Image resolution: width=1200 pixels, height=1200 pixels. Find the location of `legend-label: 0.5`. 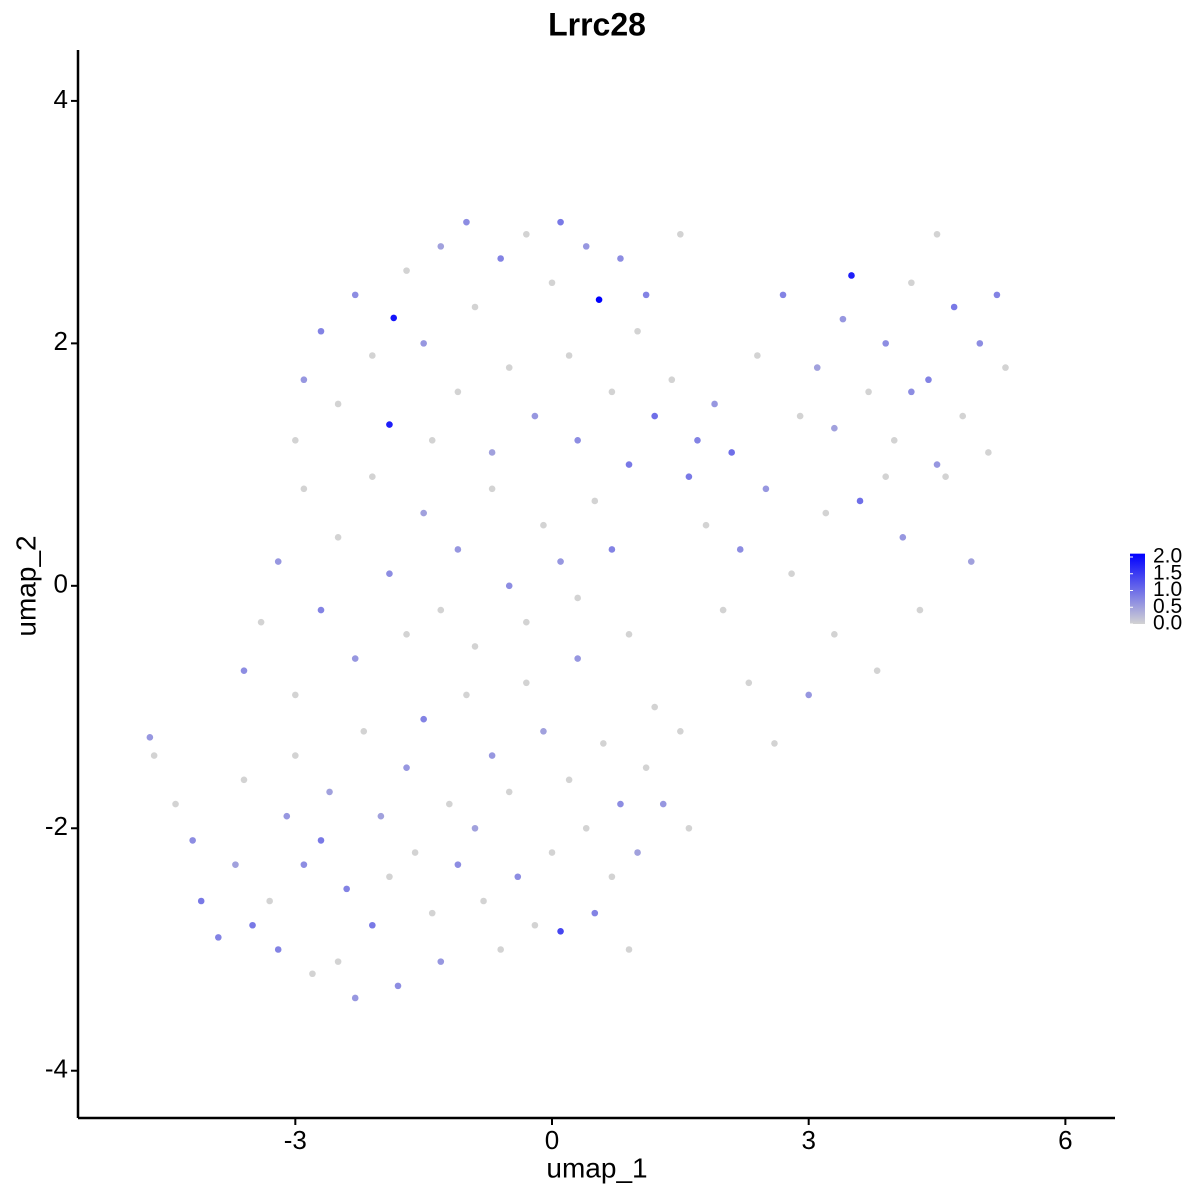

legend-label: 0.5 is located at coordinates (1167, 606).